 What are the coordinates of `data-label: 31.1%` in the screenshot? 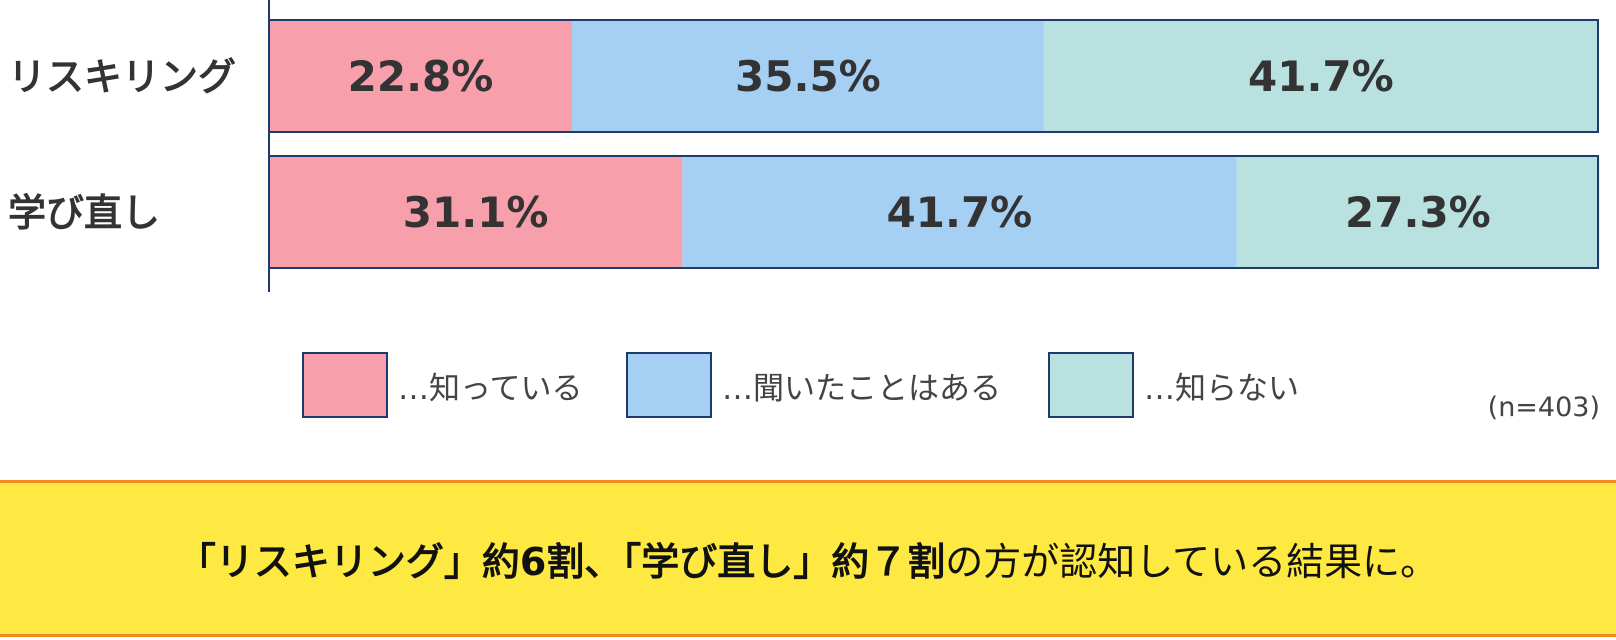 It's located at (476, 212).